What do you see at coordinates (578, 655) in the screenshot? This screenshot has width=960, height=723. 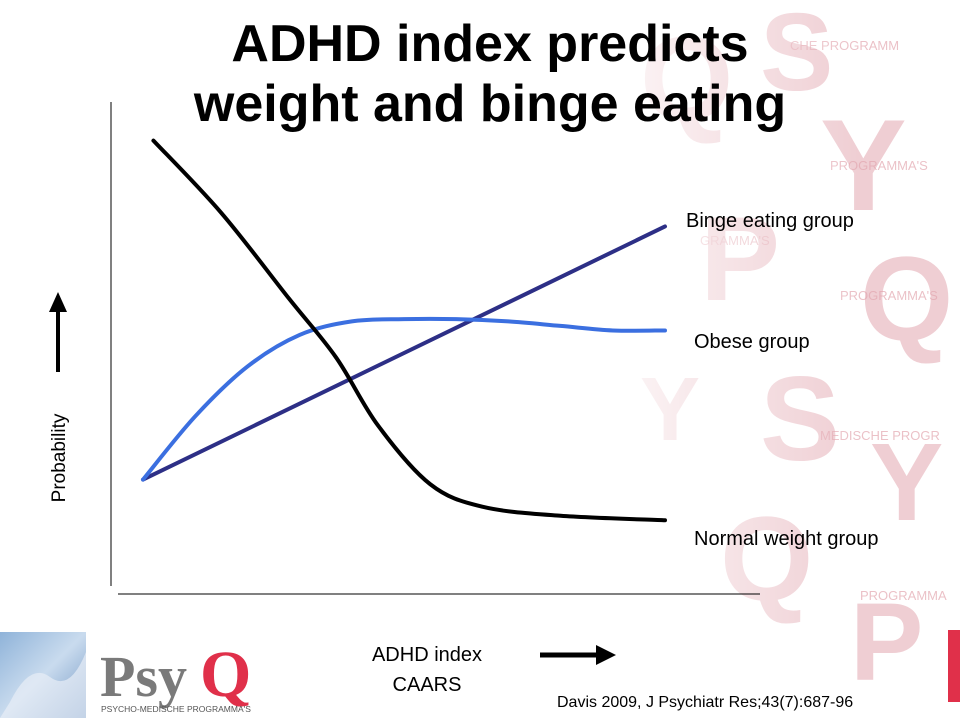 I see `right-arrow-icon` at bounding box center [578, 655].